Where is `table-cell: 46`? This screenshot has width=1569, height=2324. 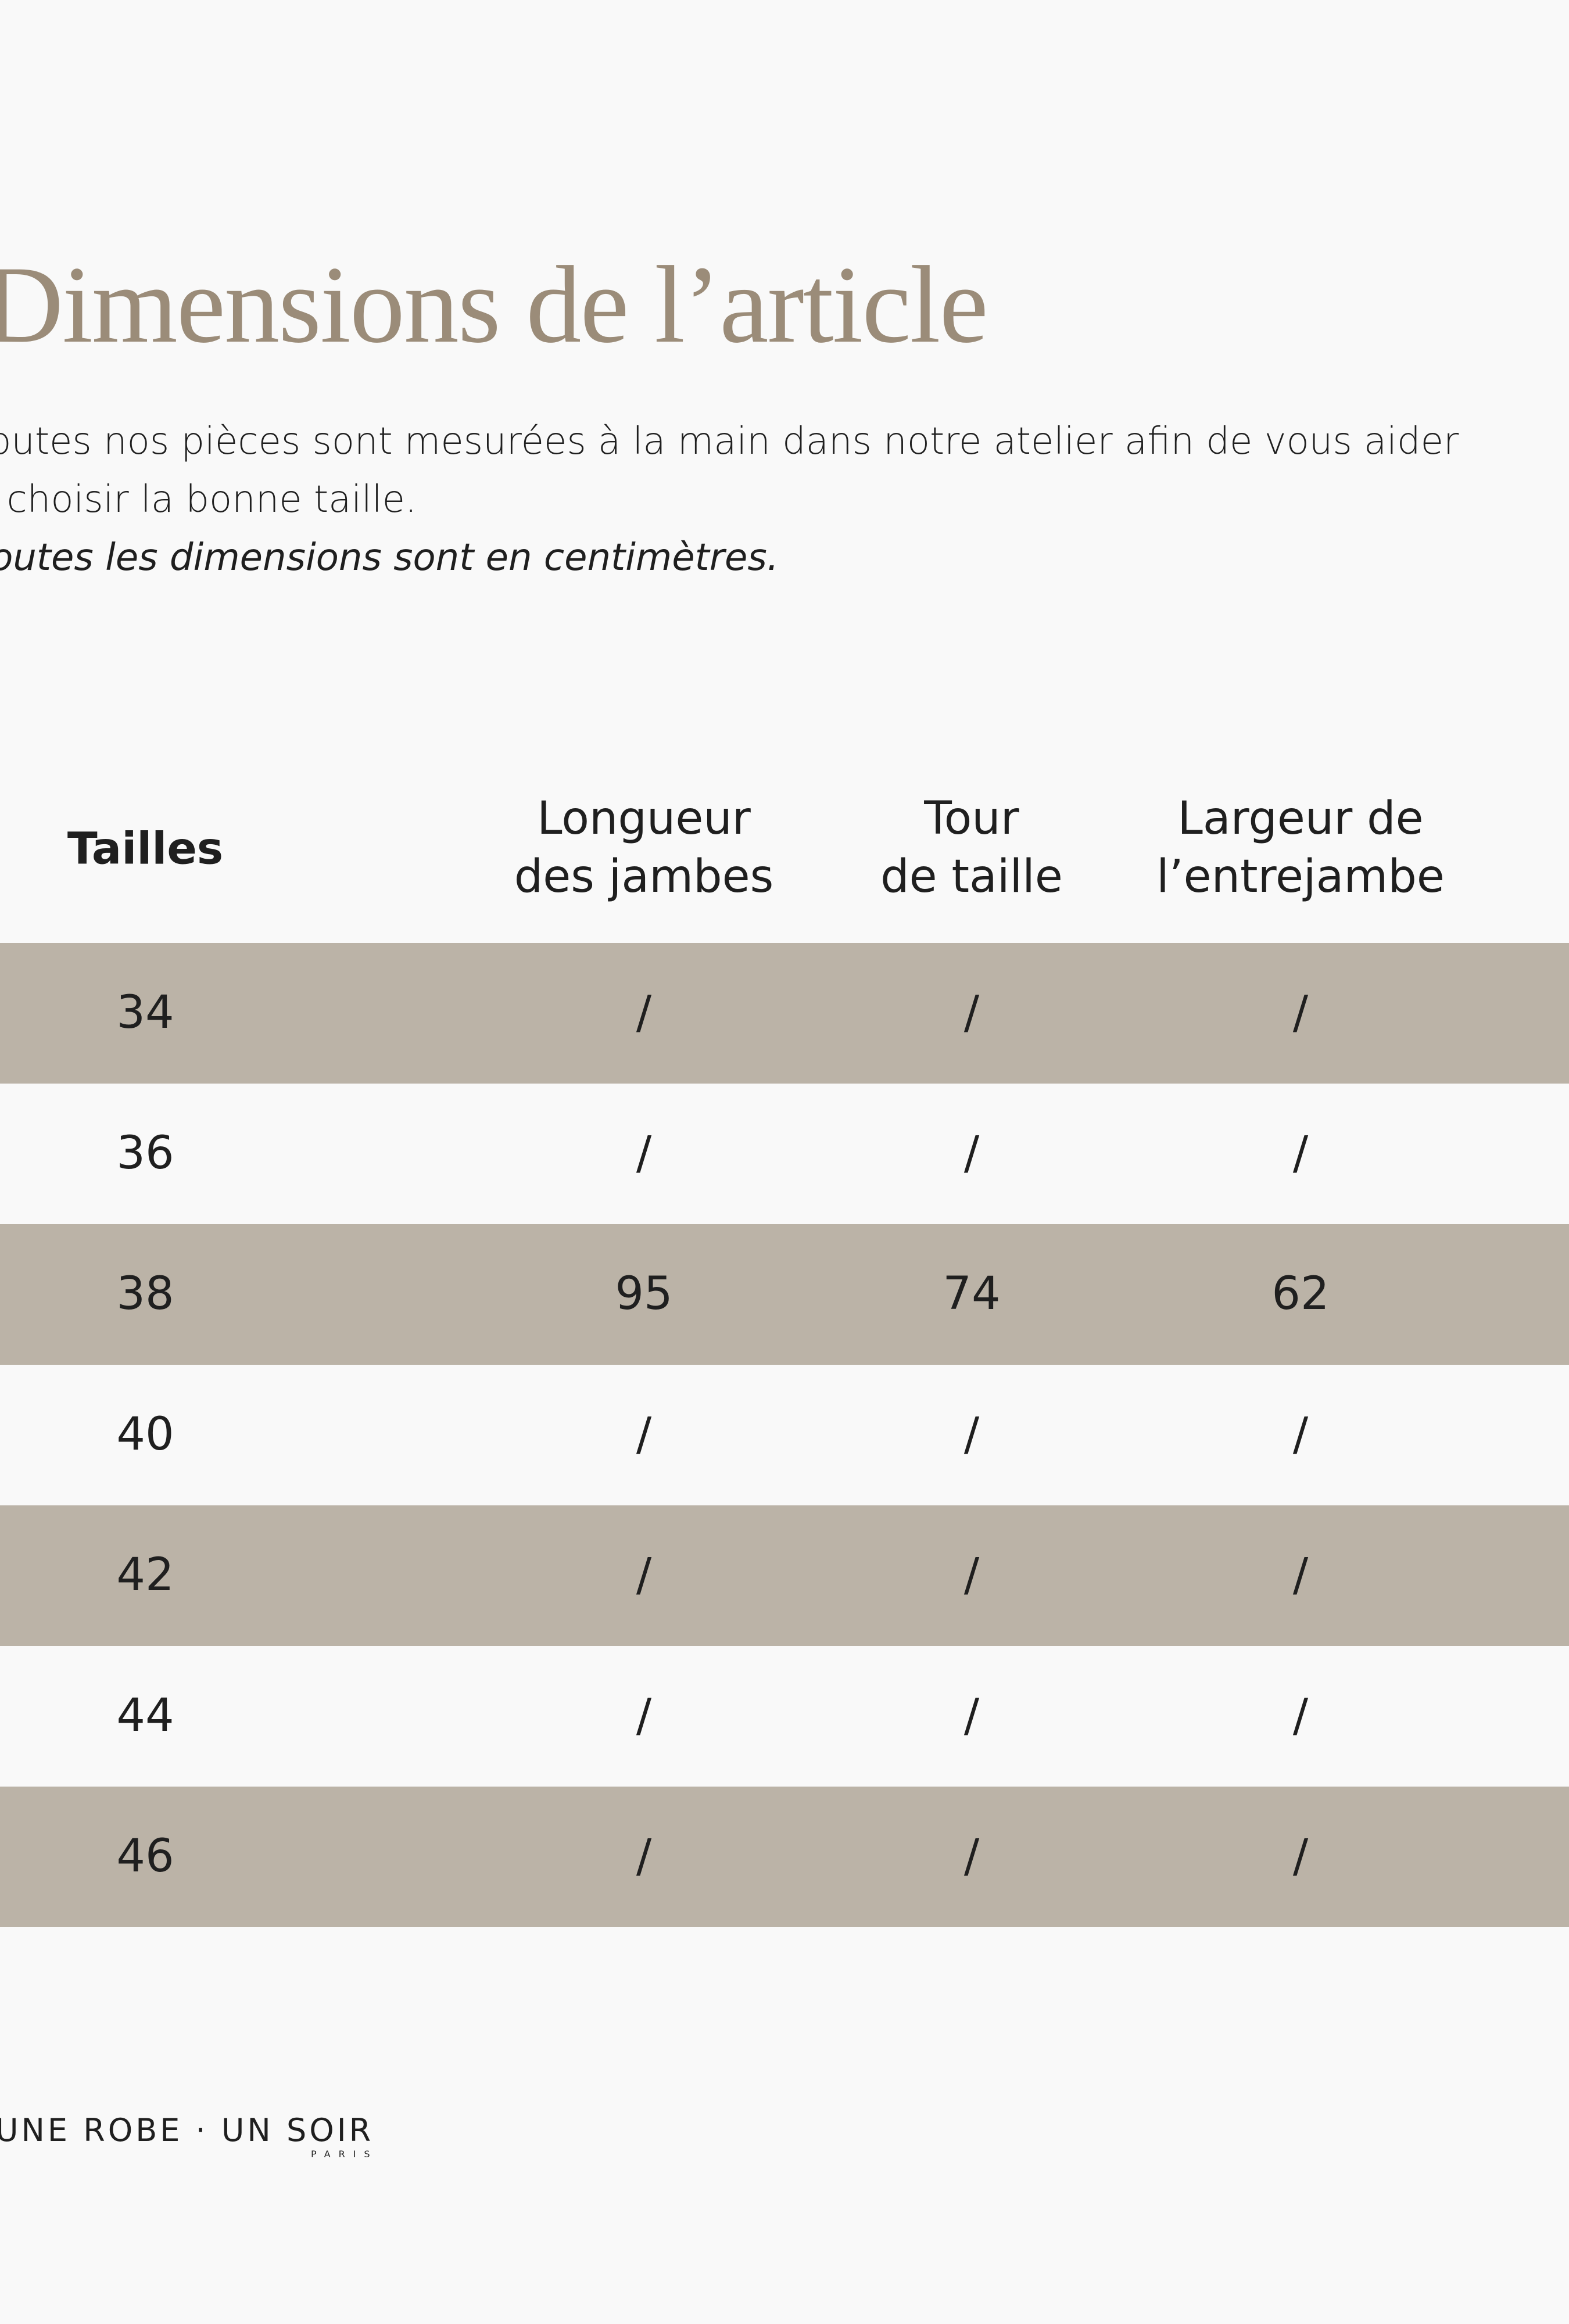
table-cell: 46 is located at coordinates (145, 1856).